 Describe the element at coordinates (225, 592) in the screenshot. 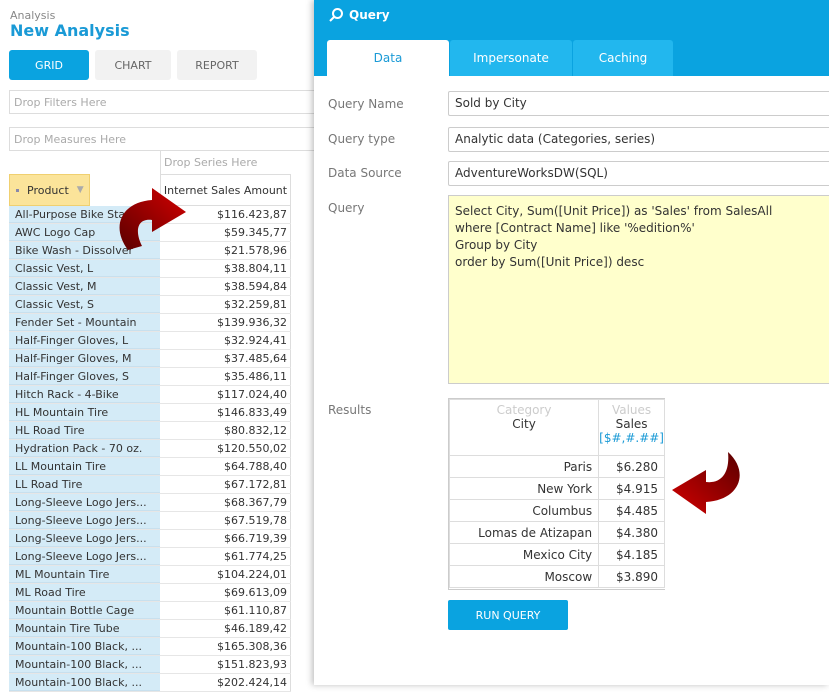

I see `amount-cell: $69.613,09` at that location.